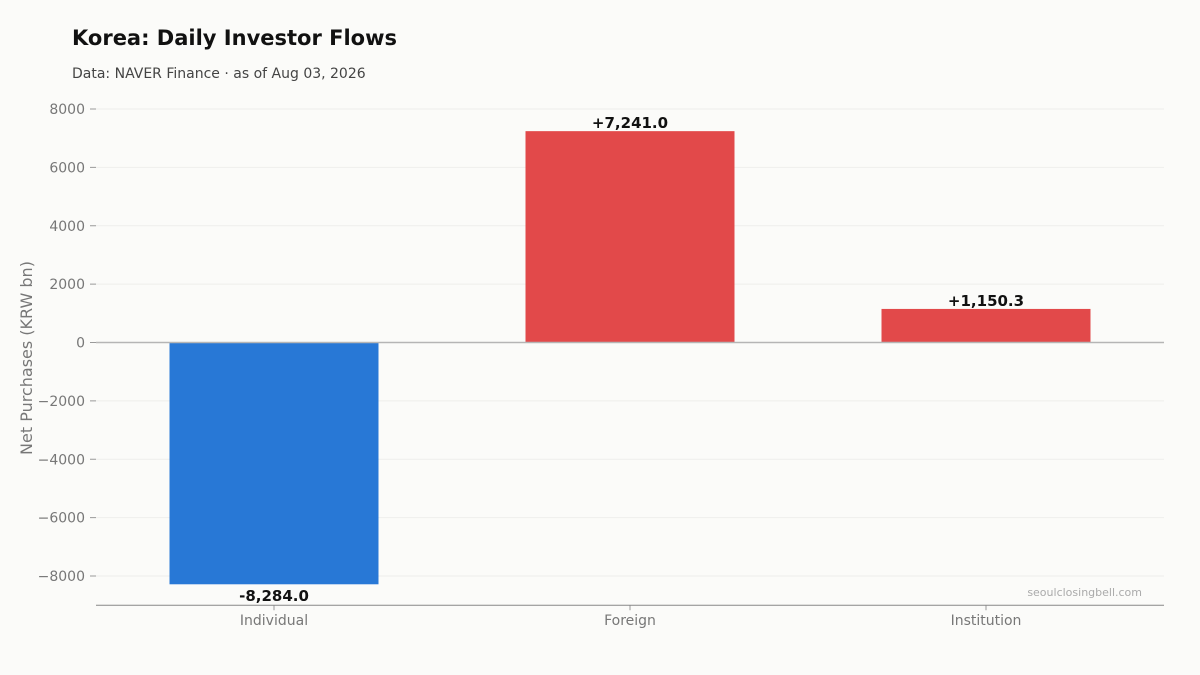 The image size is (1200, 675). I want to click on chart-subtitle: Data: NAVER Finance · as of Aug 03, 2026, so click(219, 74).